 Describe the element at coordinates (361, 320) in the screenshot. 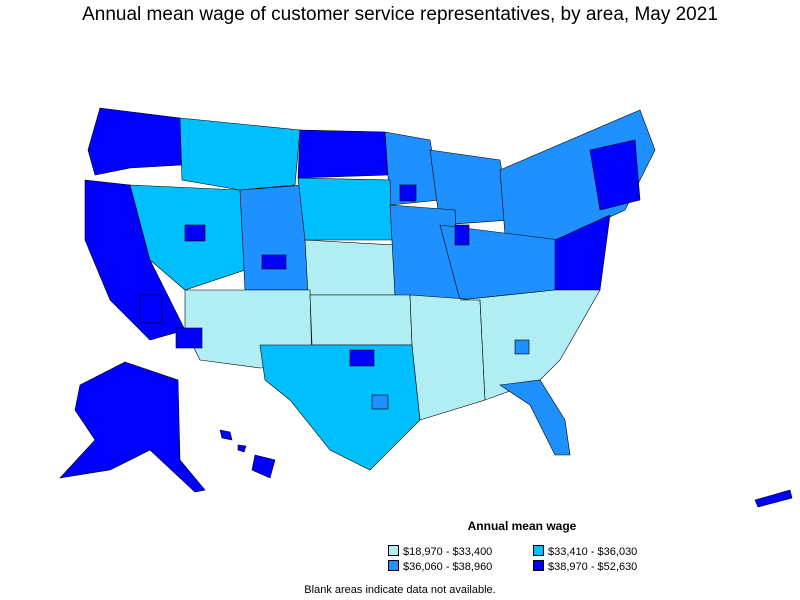

I see `region-oklahoma` at that location.